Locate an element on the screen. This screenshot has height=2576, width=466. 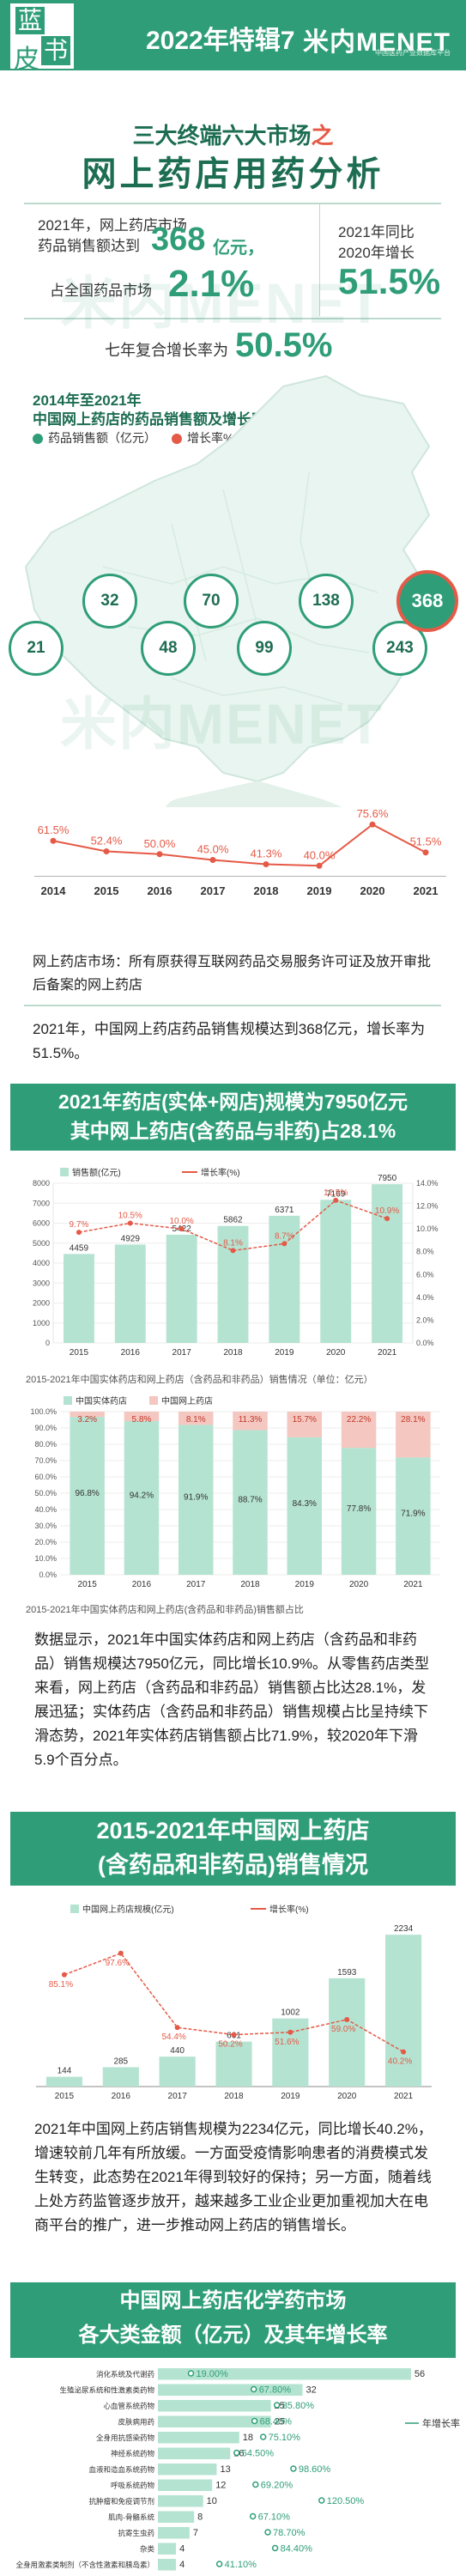
bar-physical-2016 is located at coordinates (142, 1498).